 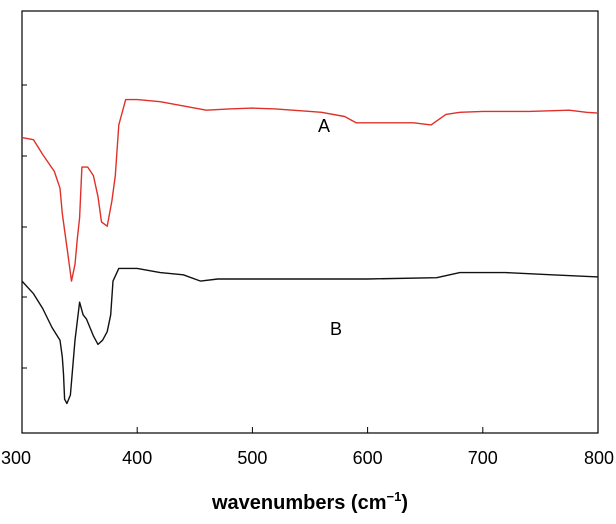 I want to click on x-tick-label: 500, so click(x=252, y=458).